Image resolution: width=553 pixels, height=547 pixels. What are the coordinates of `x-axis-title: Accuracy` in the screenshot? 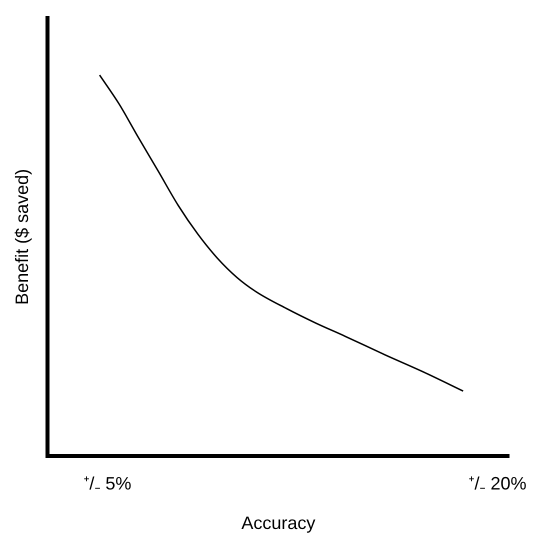 It's located at (278, 523).